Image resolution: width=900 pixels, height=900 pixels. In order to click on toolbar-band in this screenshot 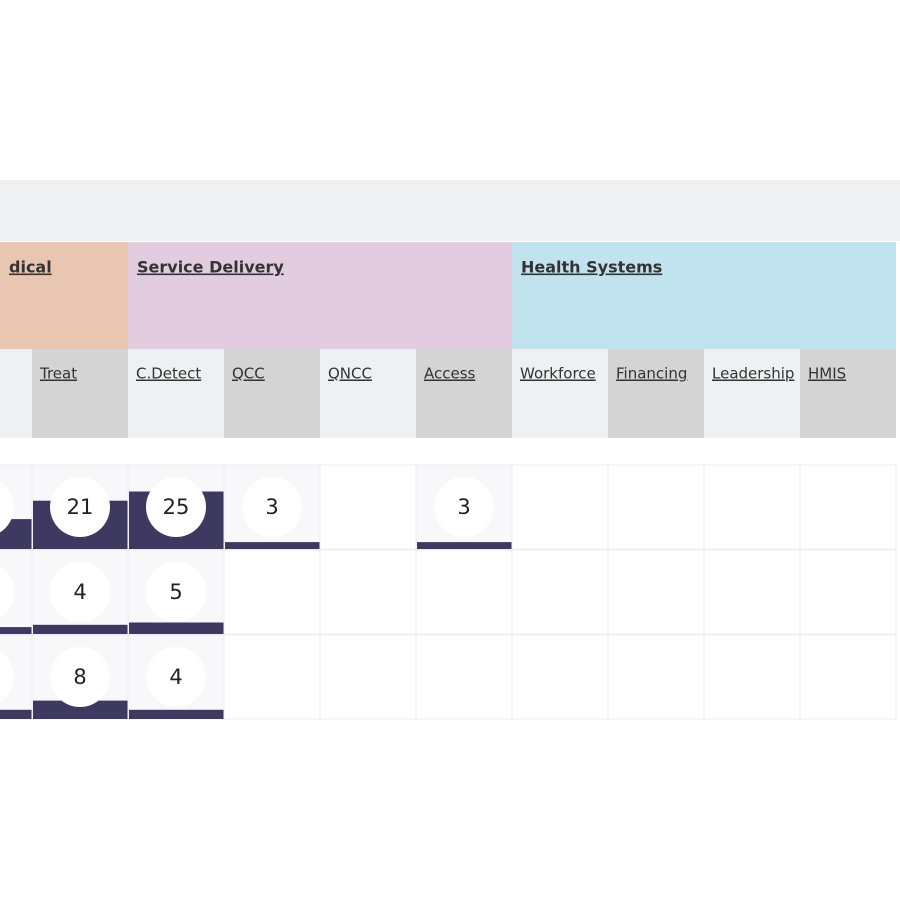, I will do `click(450, 210)`.